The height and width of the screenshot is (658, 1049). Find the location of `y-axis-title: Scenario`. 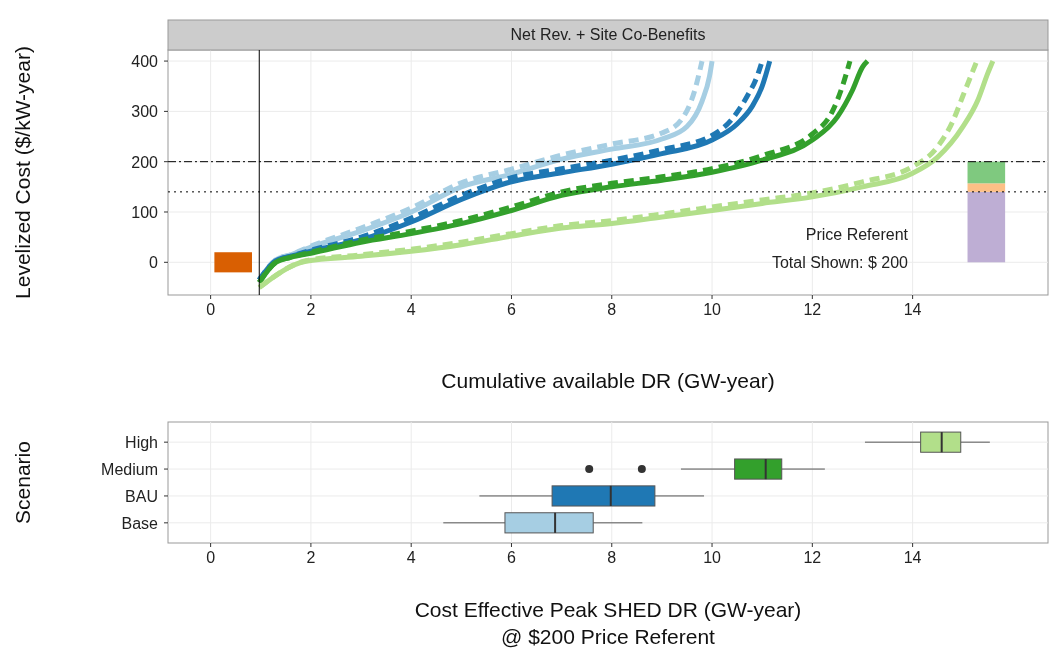

y-axis-title: Scenario is located at coordinates (22, 482).